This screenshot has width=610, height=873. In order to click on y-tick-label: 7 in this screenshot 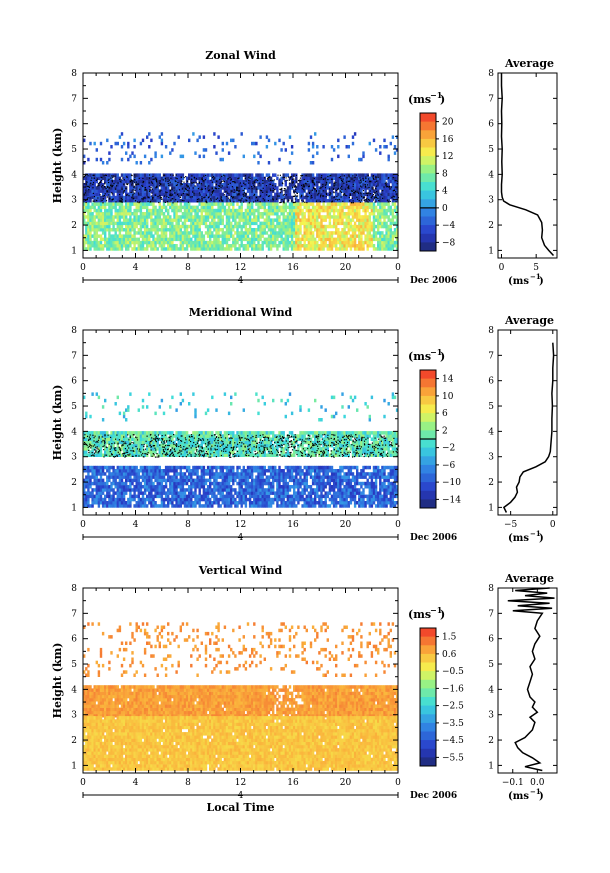, I will do `click(74, 99)`.